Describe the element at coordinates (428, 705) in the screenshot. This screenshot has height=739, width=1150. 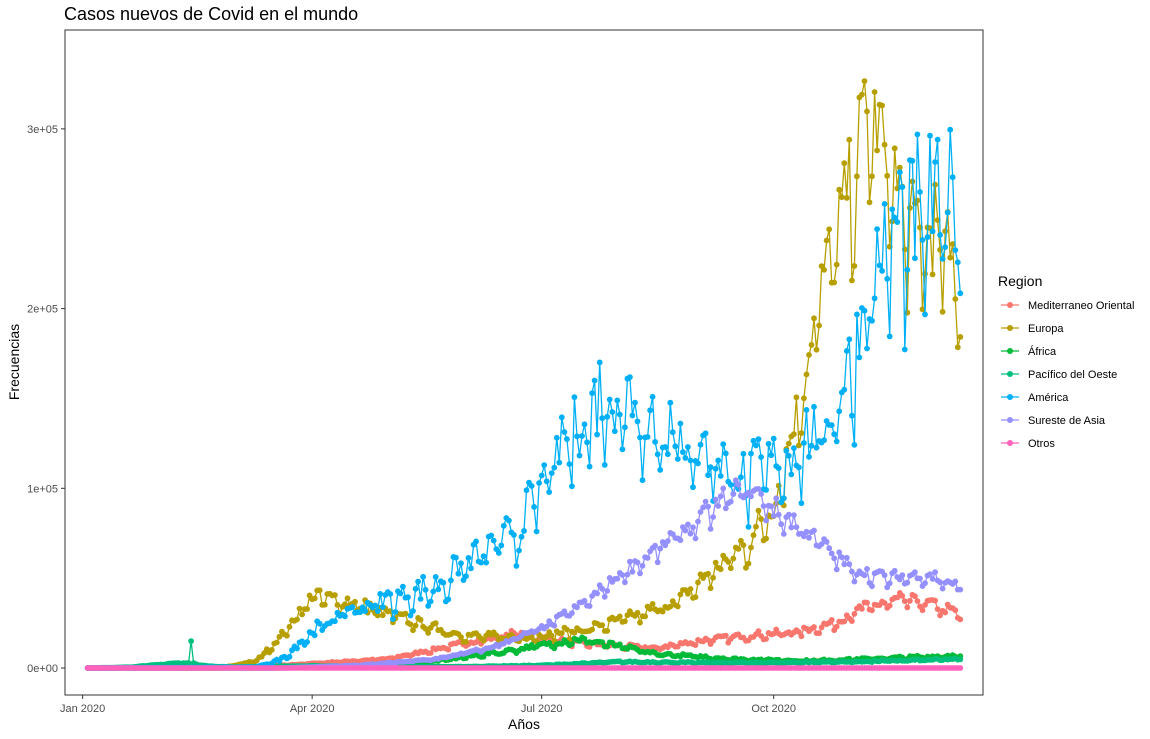
I see `x-axis: Jan 2020 Apr 2020 Jul 2020 Oct 2020` at that location.